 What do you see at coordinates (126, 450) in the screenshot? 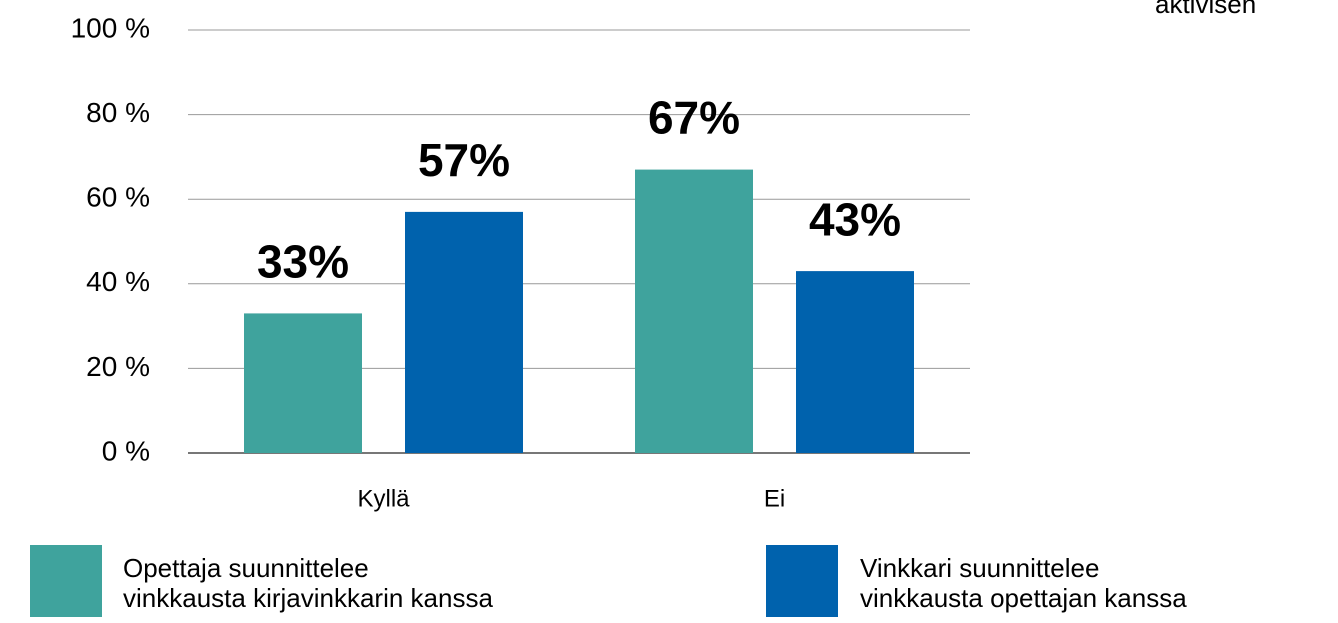
I see `y-tick-label: 0 %` at bounding box center [126, 450].